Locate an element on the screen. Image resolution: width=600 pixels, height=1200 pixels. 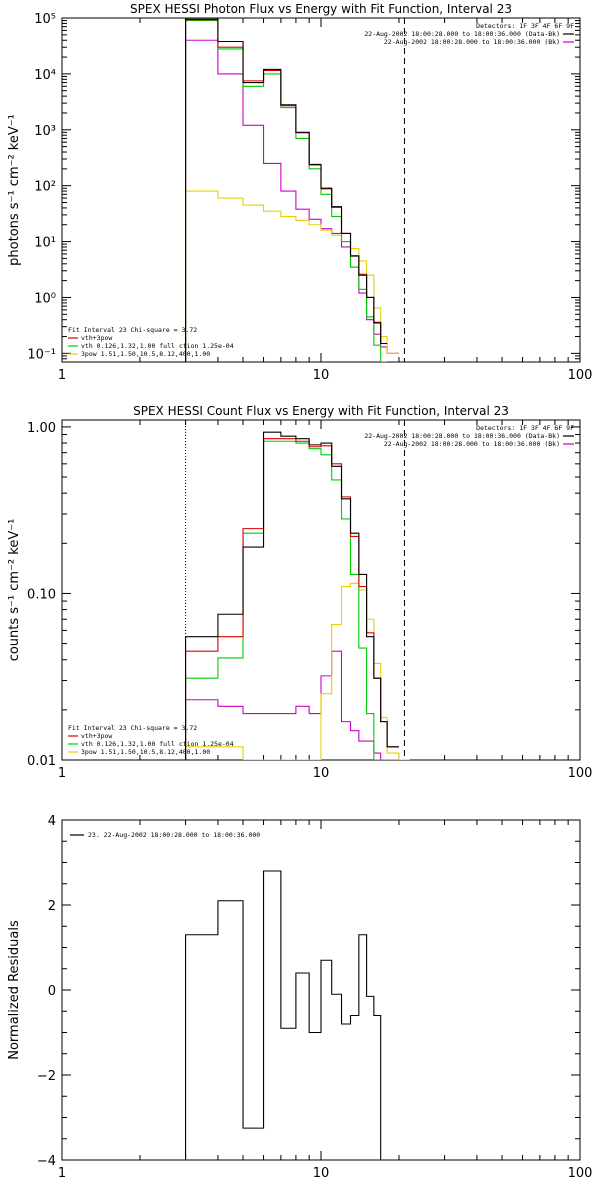
y-axis-label: Normalized Residuals is located at coordinates (14, 990).